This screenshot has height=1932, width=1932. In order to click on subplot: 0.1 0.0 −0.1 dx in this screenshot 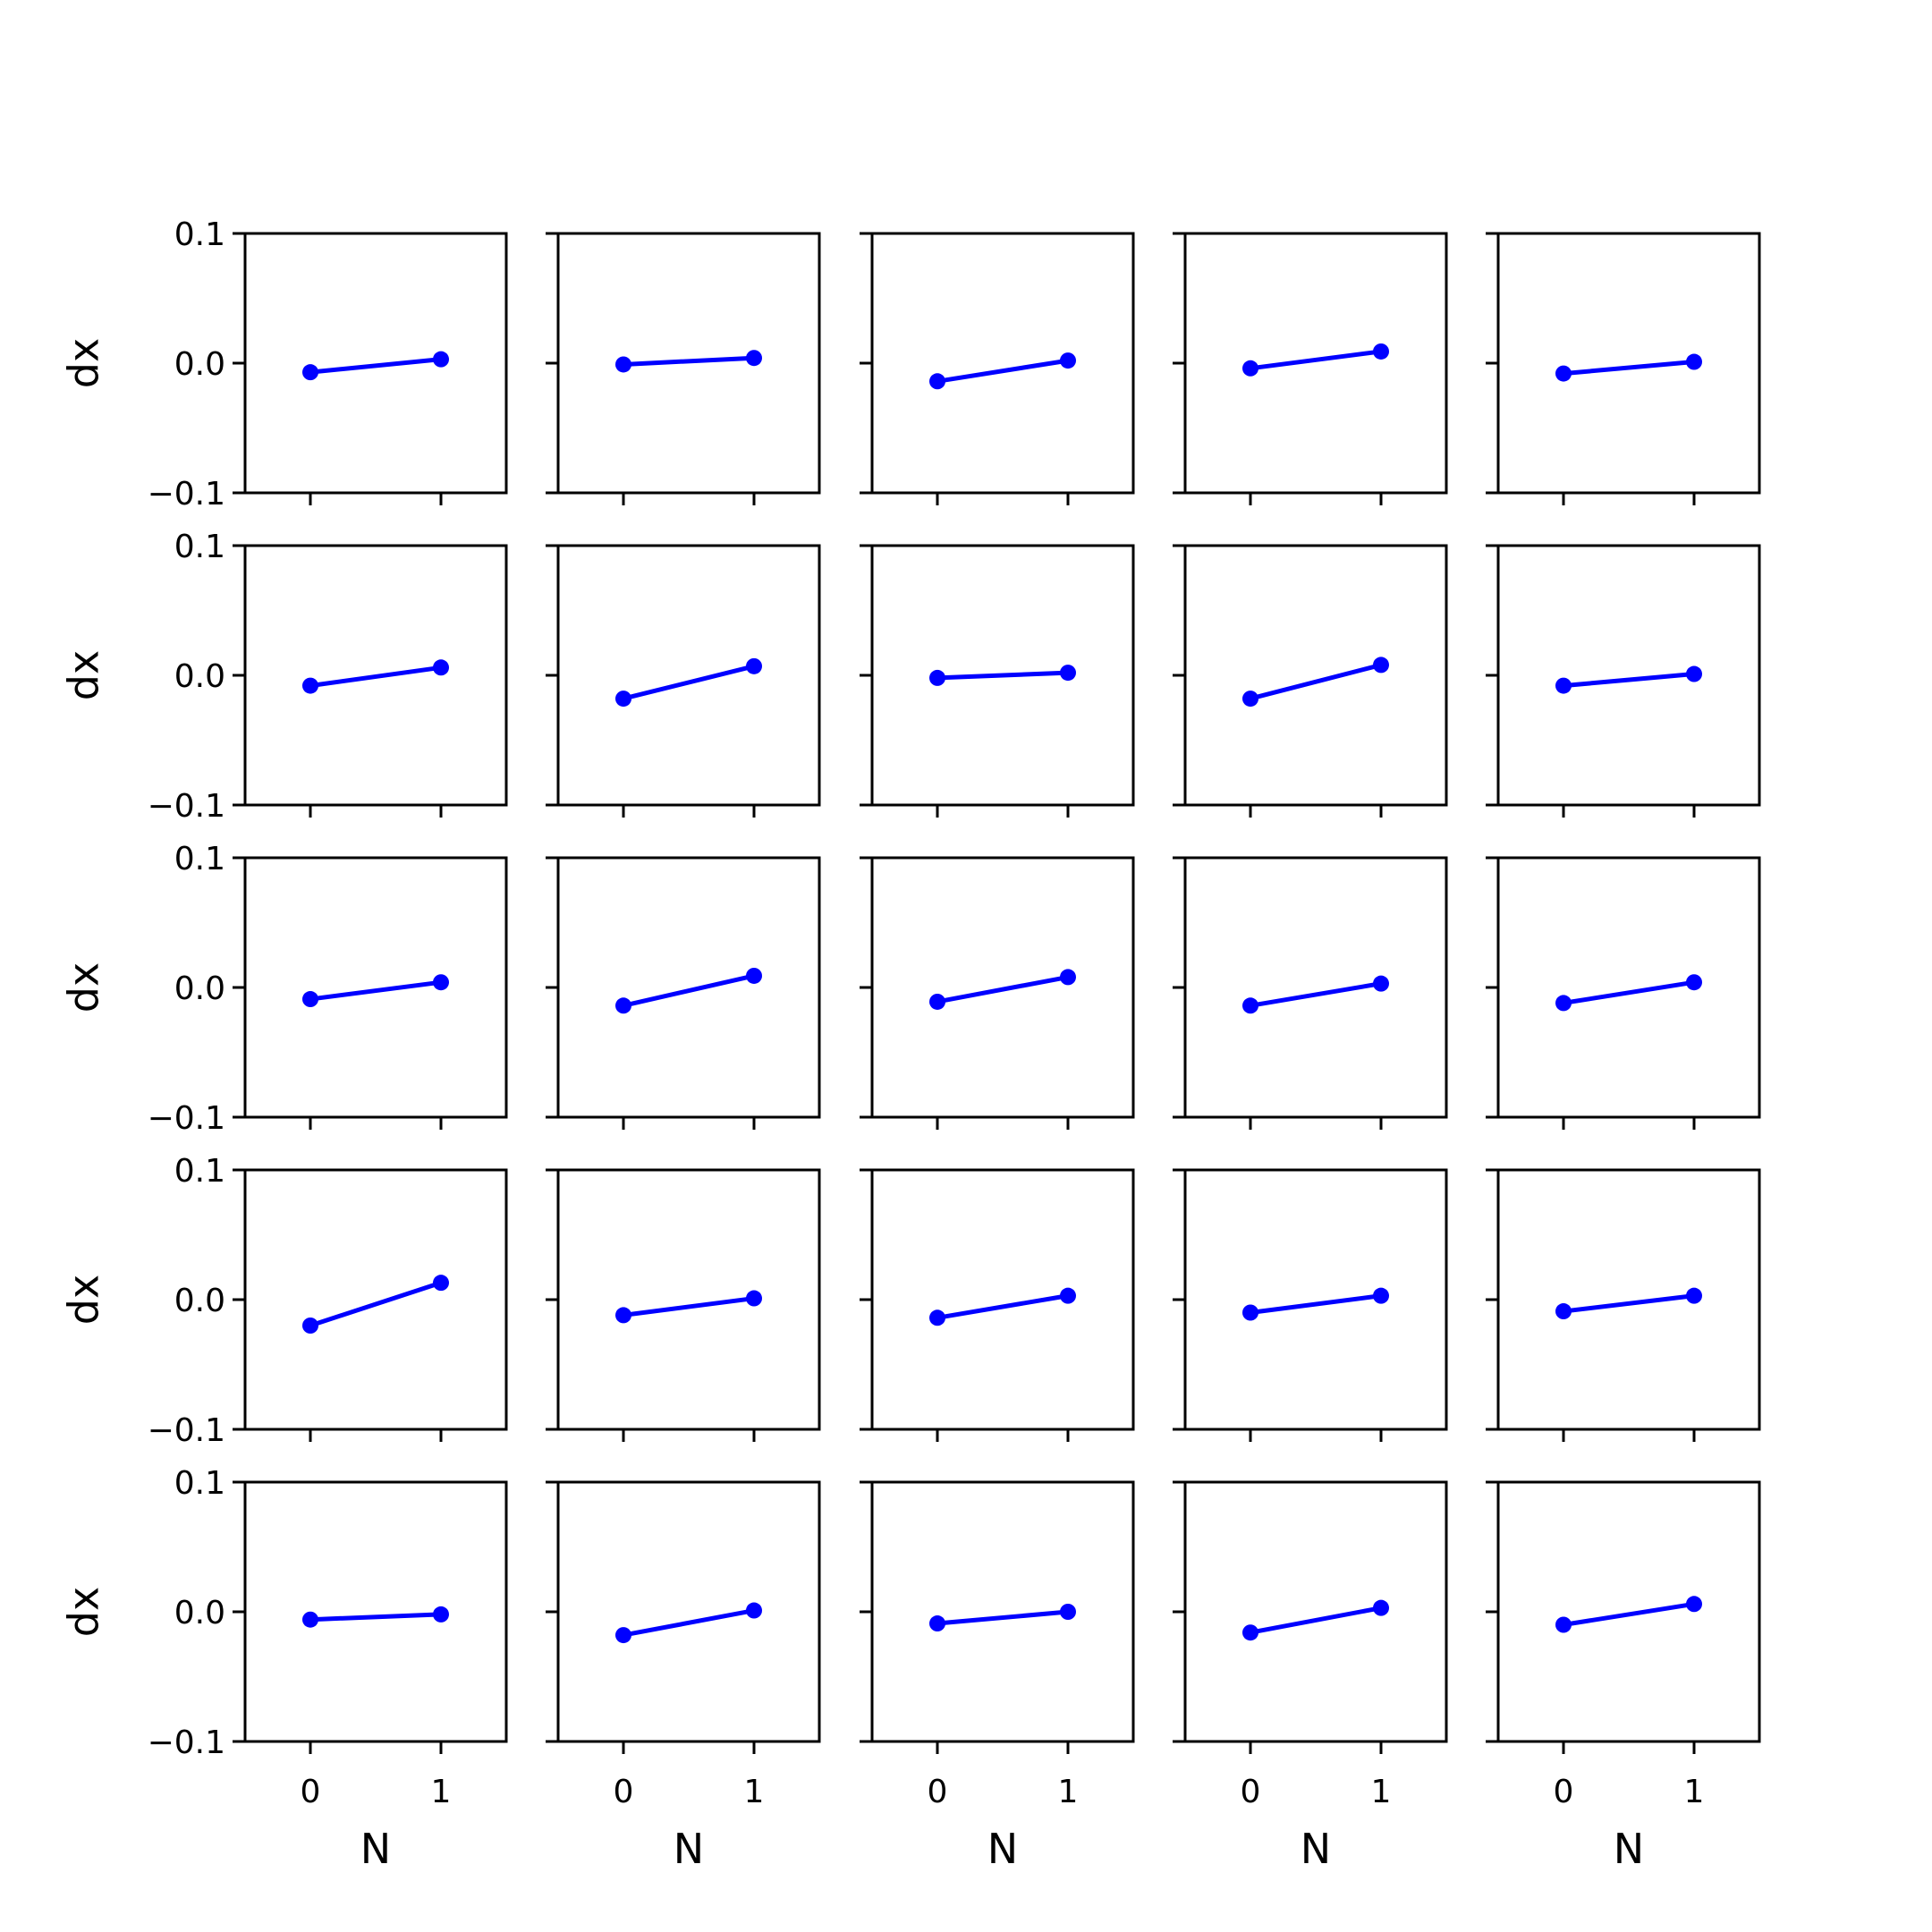, I will do `click(284, 989)`.